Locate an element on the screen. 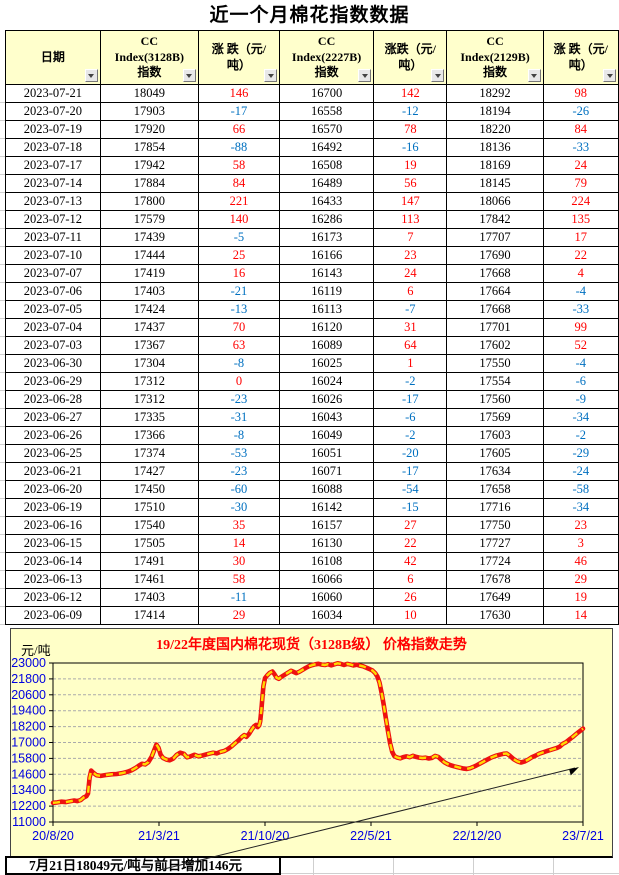 The height and width of the screenshot is (875, 619). change-cell: -26 is located at coordinates (580, 111).